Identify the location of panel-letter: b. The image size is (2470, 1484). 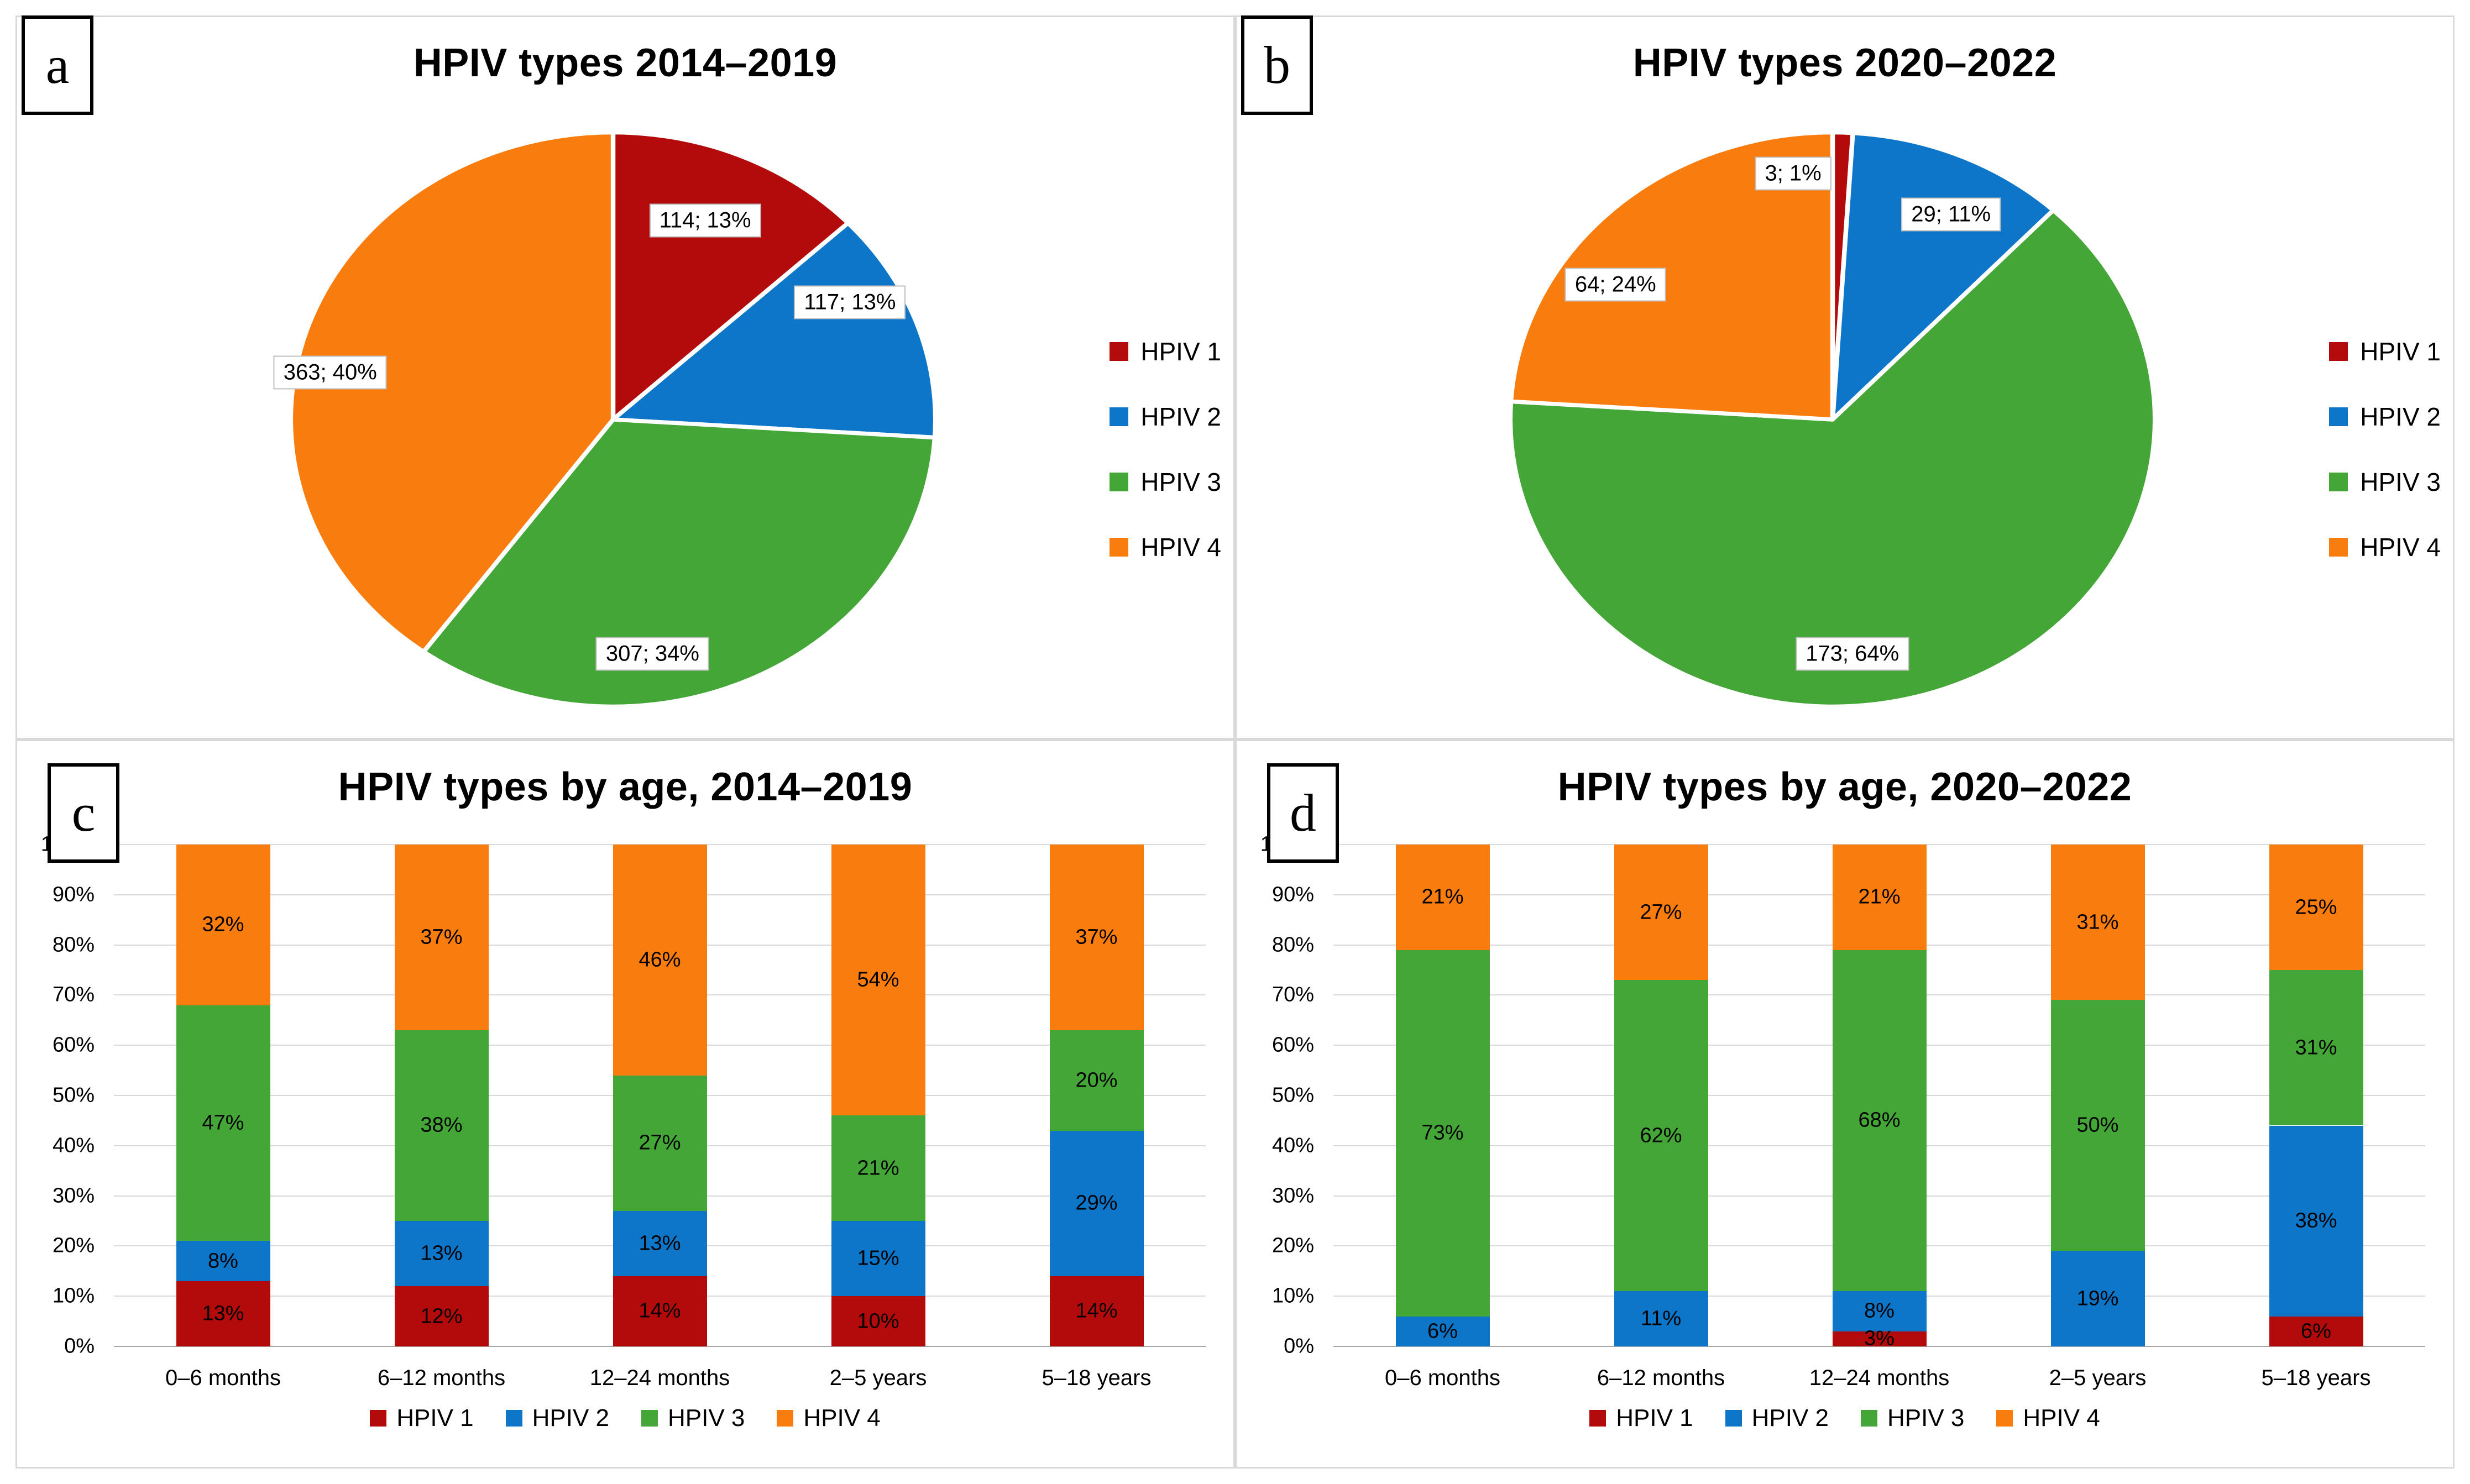
(1277, 65).